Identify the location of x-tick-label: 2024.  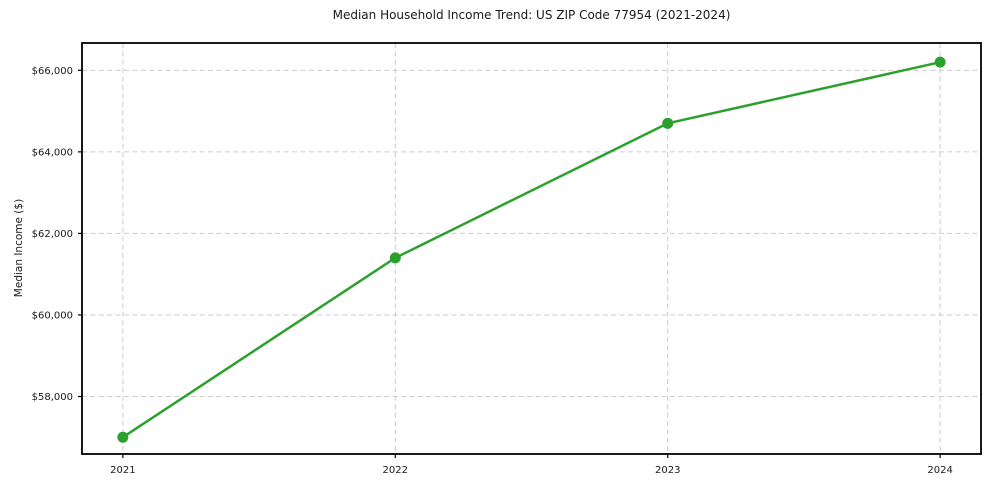
(939, 470).